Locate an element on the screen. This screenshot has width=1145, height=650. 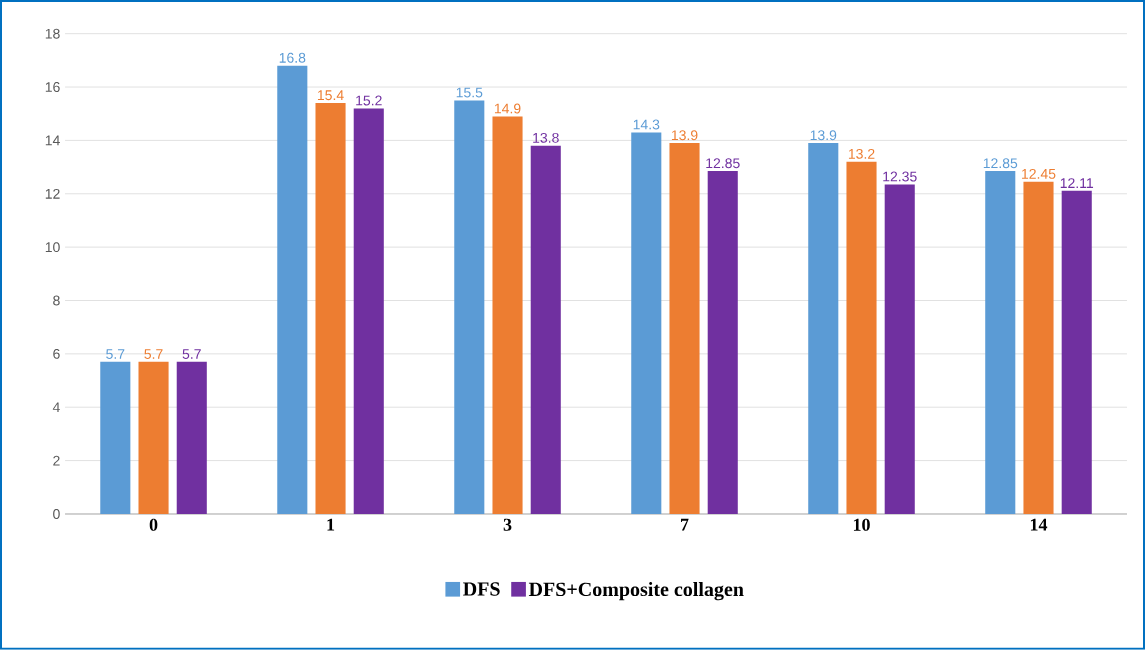
data-label: 14.9 is located at coordinates (507, 108).